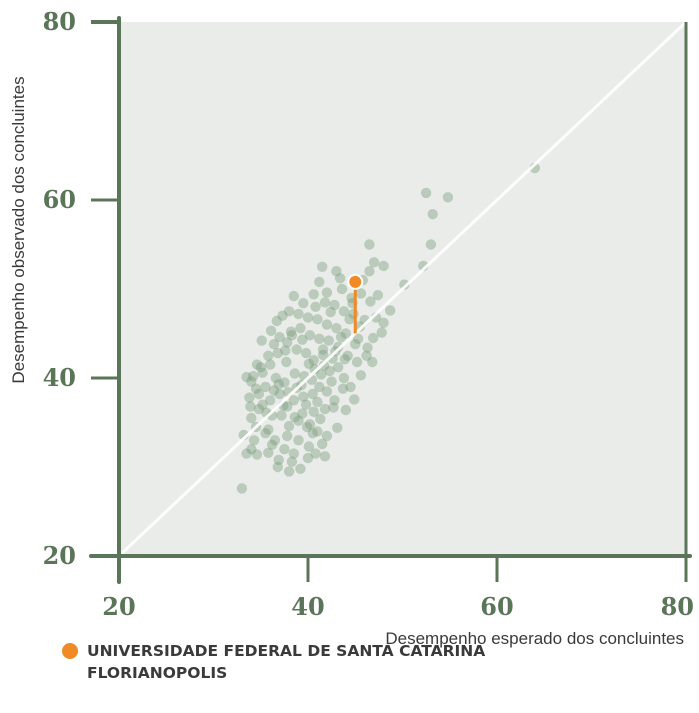 The width and height of the screenshot is (699, 713). Describe the element at coordinates (286, 651) in the screenshot. I see `legend-label-line1: UNIVERSIDADE FEDERAL DE SANTA CATARINA` at that location.